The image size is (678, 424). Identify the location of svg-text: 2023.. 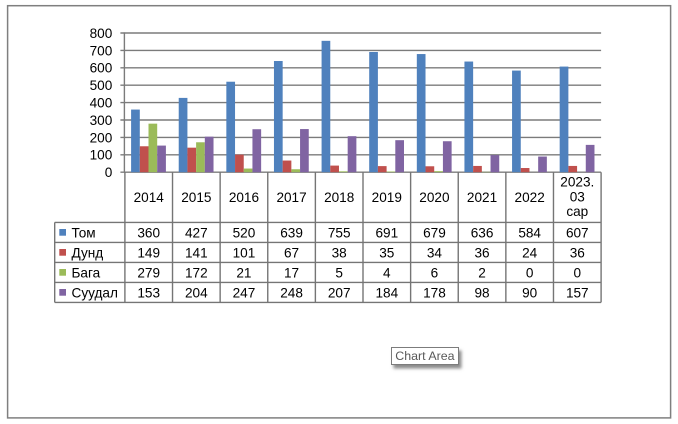
(577, 182).